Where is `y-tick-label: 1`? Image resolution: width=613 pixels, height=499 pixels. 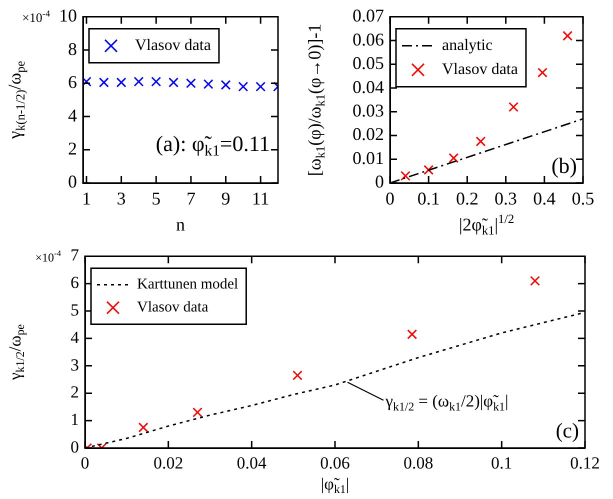
y-tick-label: 1 is located at coordinates (74, 420).